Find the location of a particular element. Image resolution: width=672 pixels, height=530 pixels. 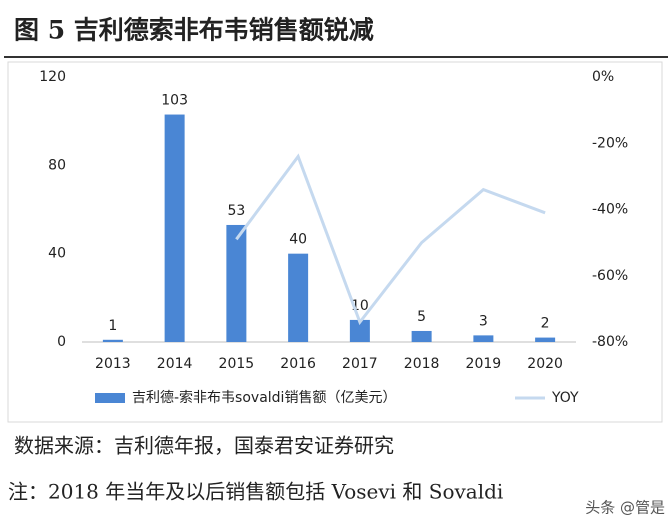

y-tick-label: 0 is located at coordinates (61, 342).